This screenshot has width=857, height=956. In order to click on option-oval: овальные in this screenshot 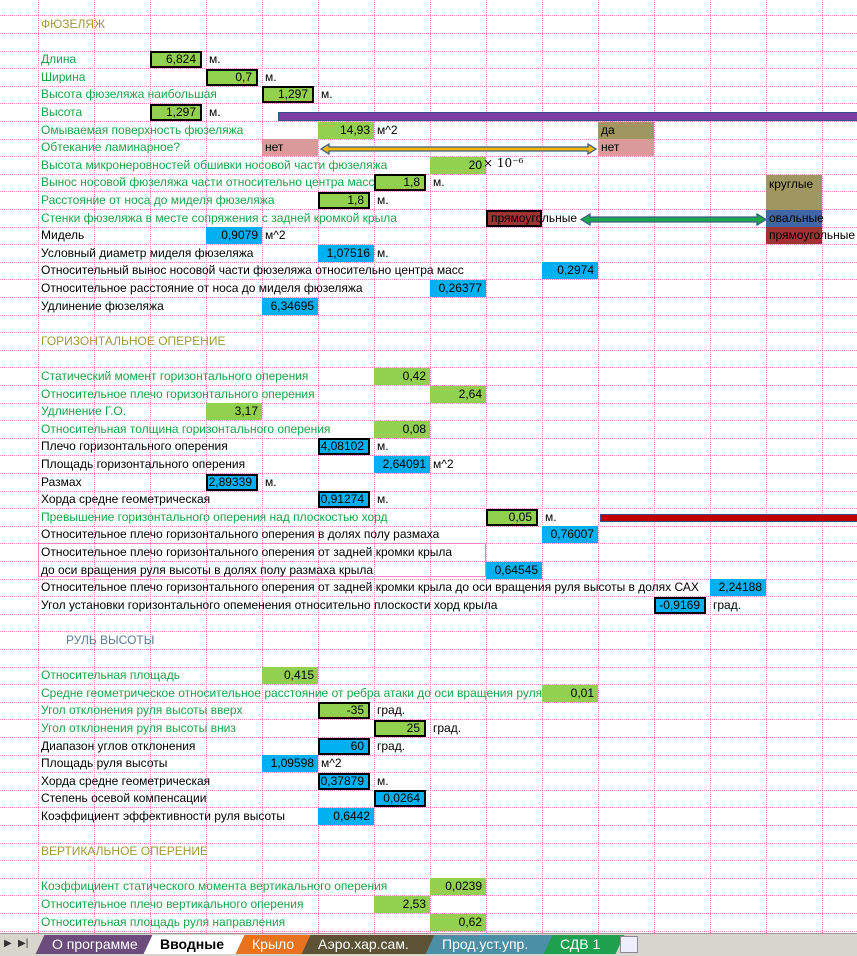, I will do `click(795, 218)`.